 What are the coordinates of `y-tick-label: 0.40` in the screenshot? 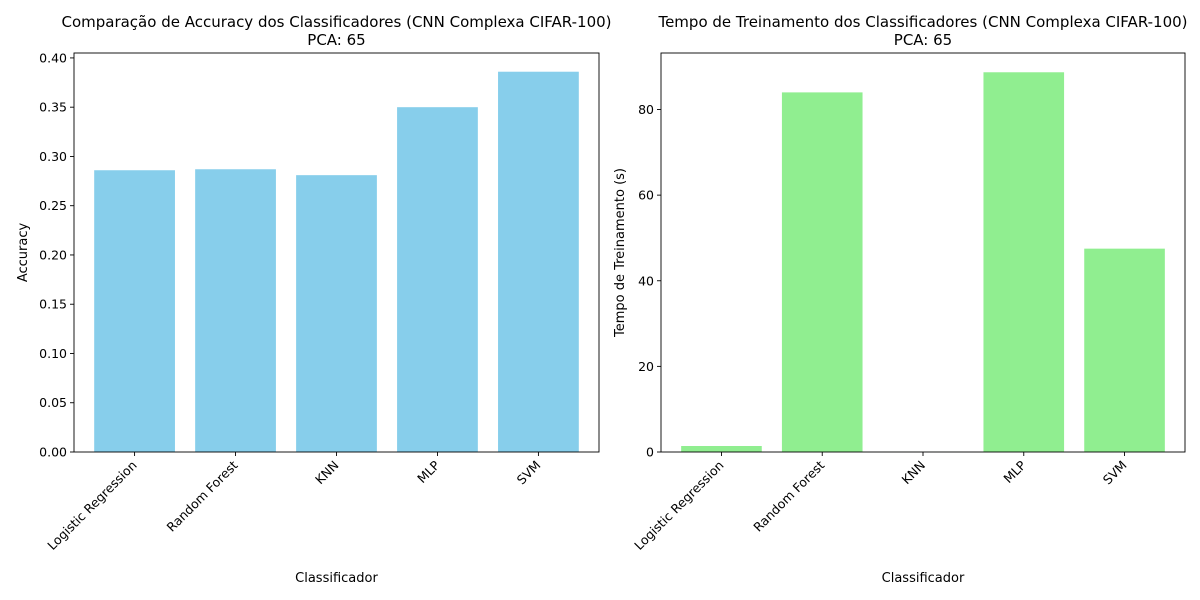 It's located at (53, 57).